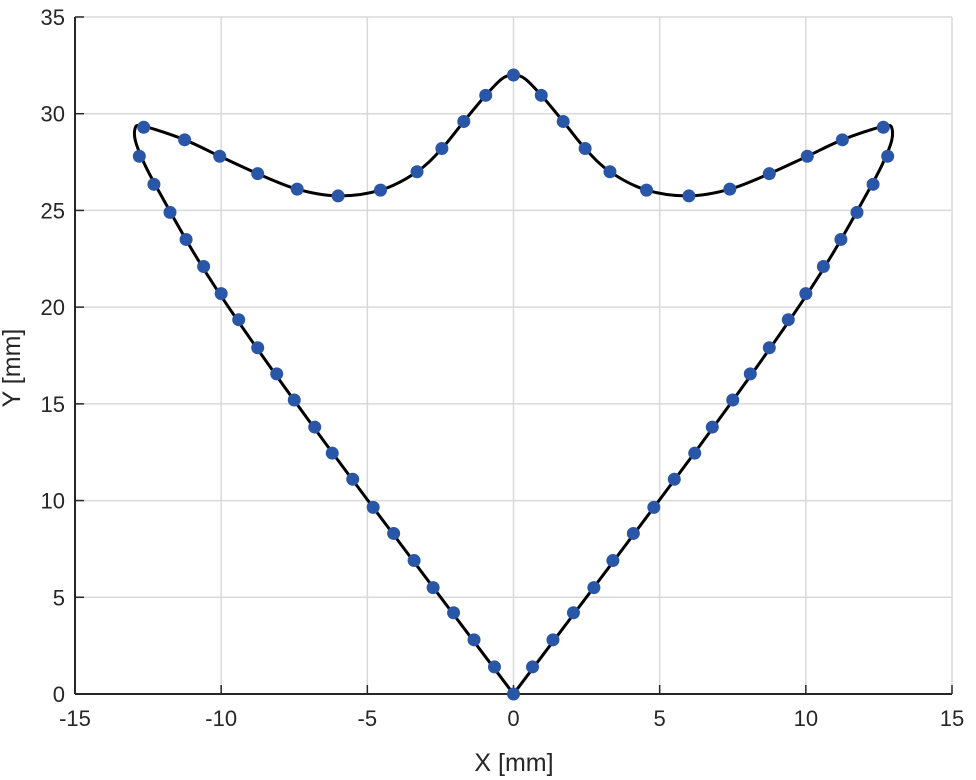  What do you see at coordinates (13, 368) in the screenshot?
I see `y-axis-label: Y [mm]` at bounding box center [13, 368].